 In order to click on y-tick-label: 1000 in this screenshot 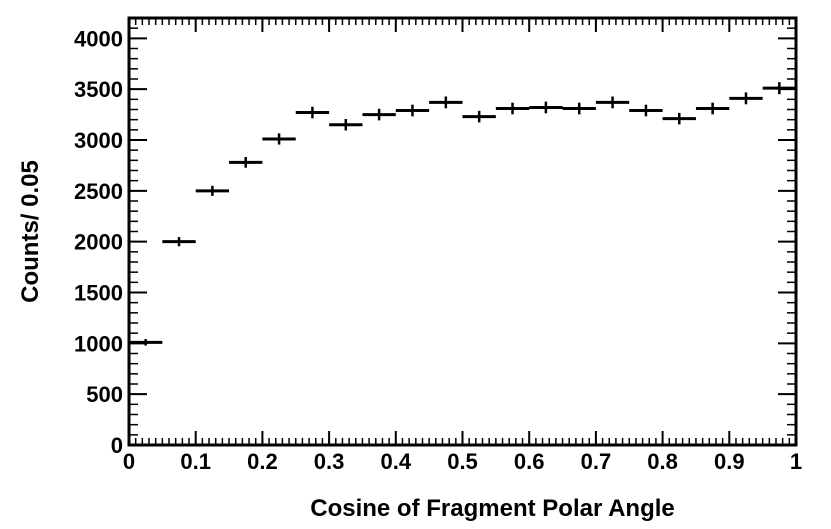, I will do `click(98, 343)`.